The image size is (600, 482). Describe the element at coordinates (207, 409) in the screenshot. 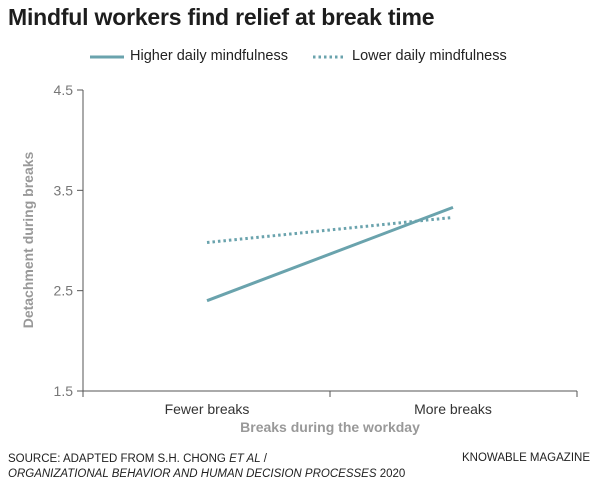

I see `x-tick-label: Fewer breaks` at that location.